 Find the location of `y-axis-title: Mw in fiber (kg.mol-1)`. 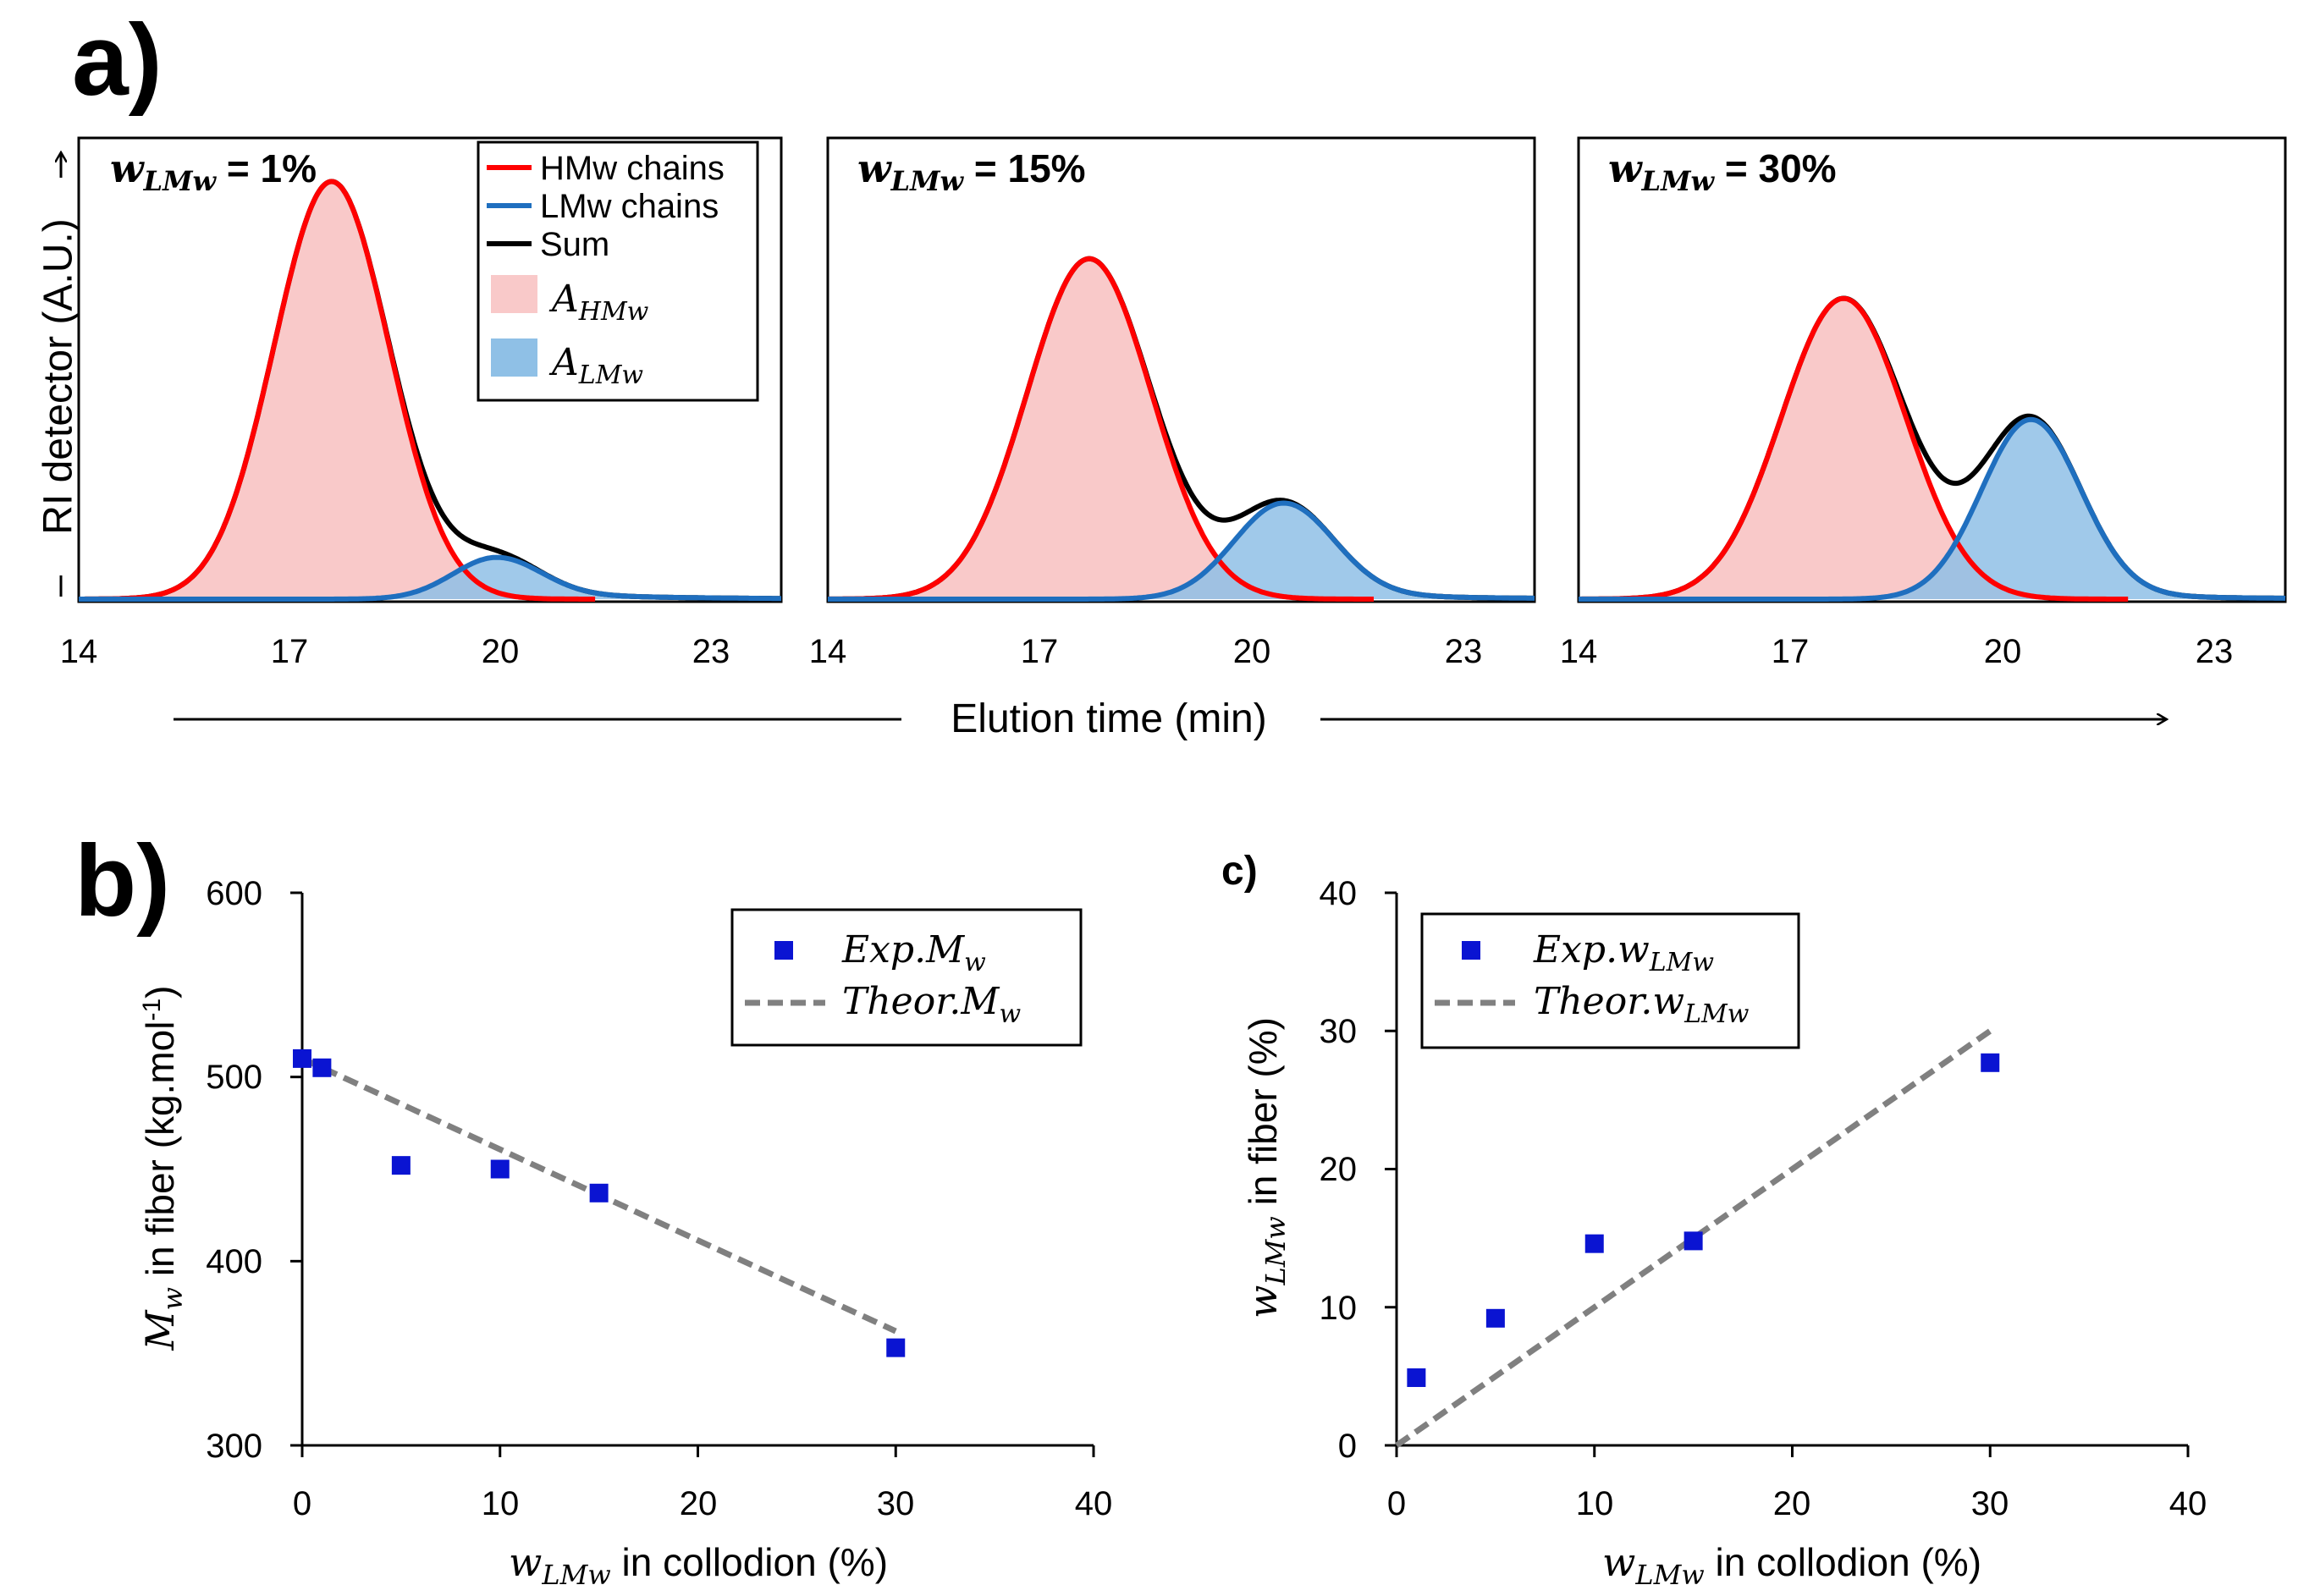

y-axis-title: Mw in fiber (kg.mol-1) is located at coordinates (163, 1168).